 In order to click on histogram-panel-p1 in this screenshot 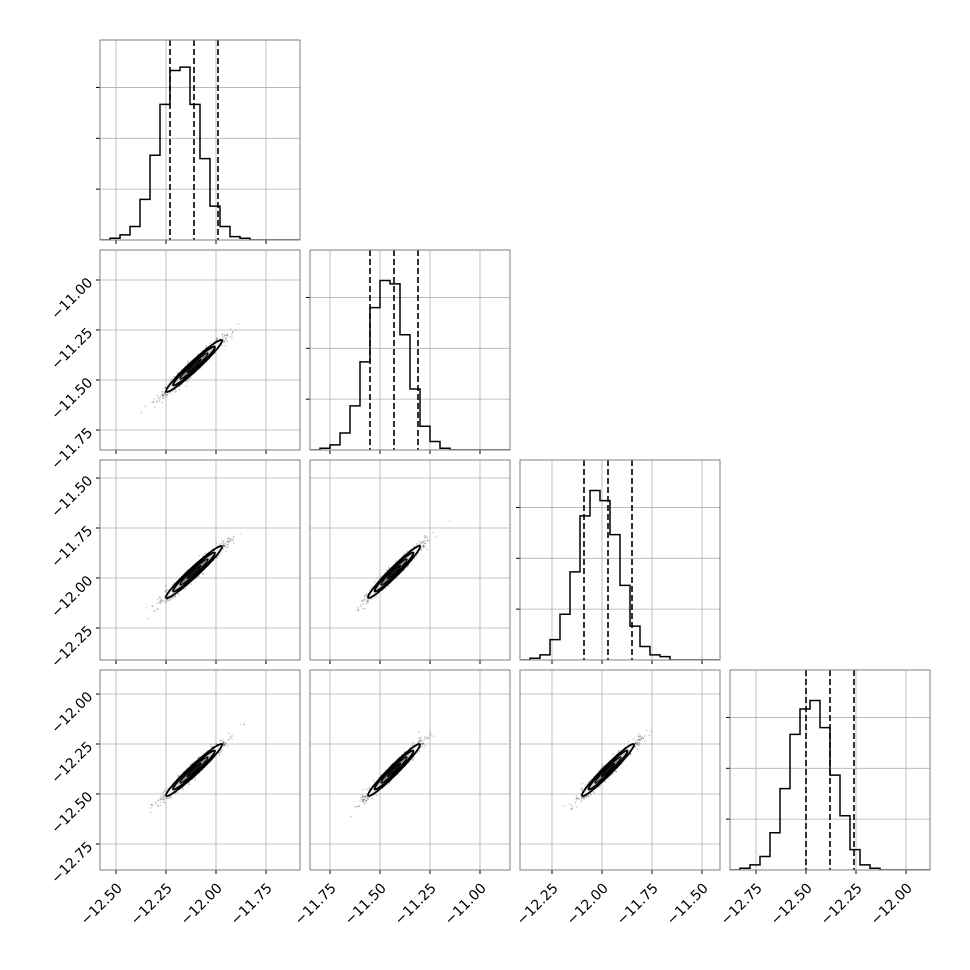, I will do `click(408, 351)`.